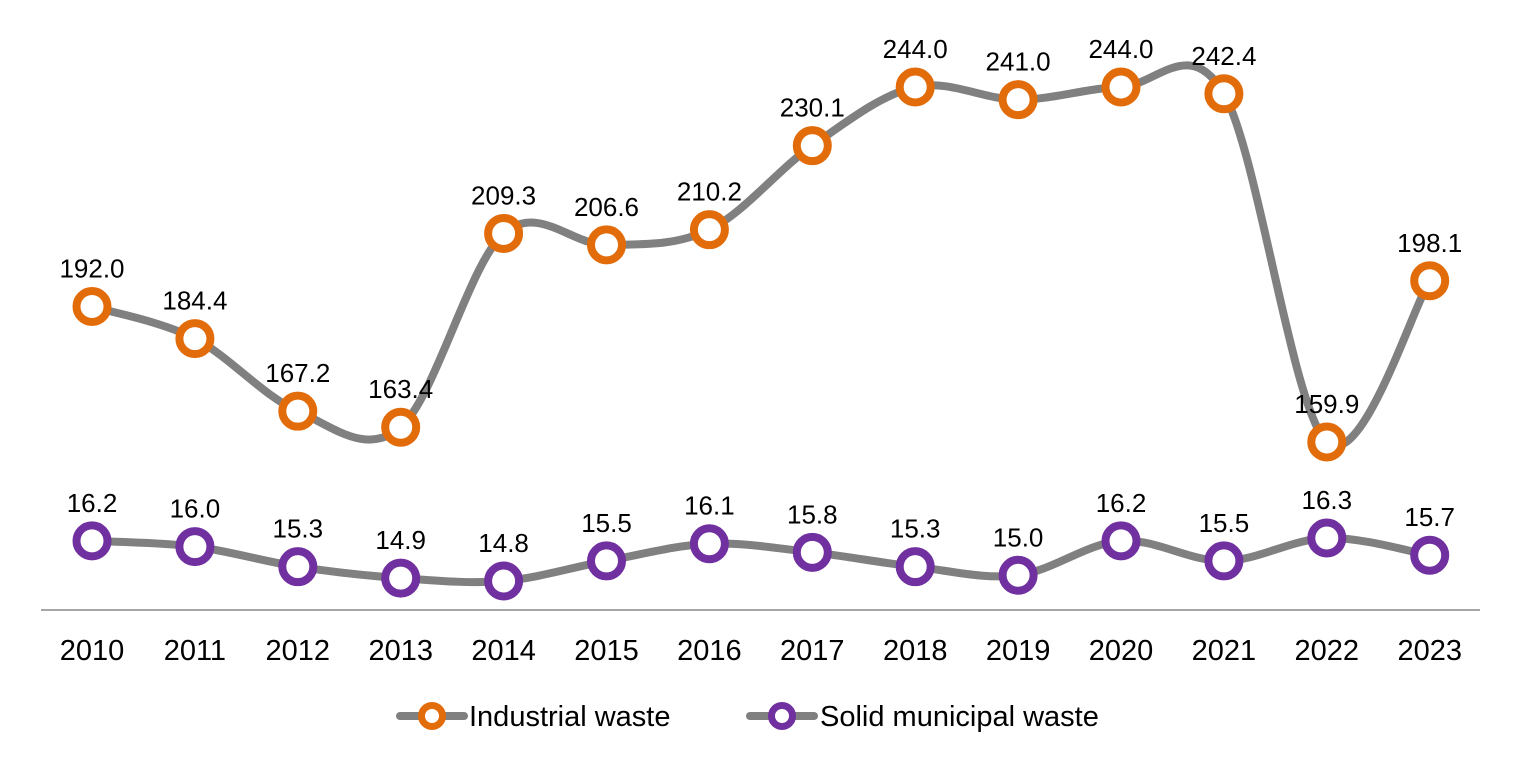 This screenshot has height=758, width=1522. I want to click on data-label-solid-municipal-waste-2015: 15.5, so click(606, 523).